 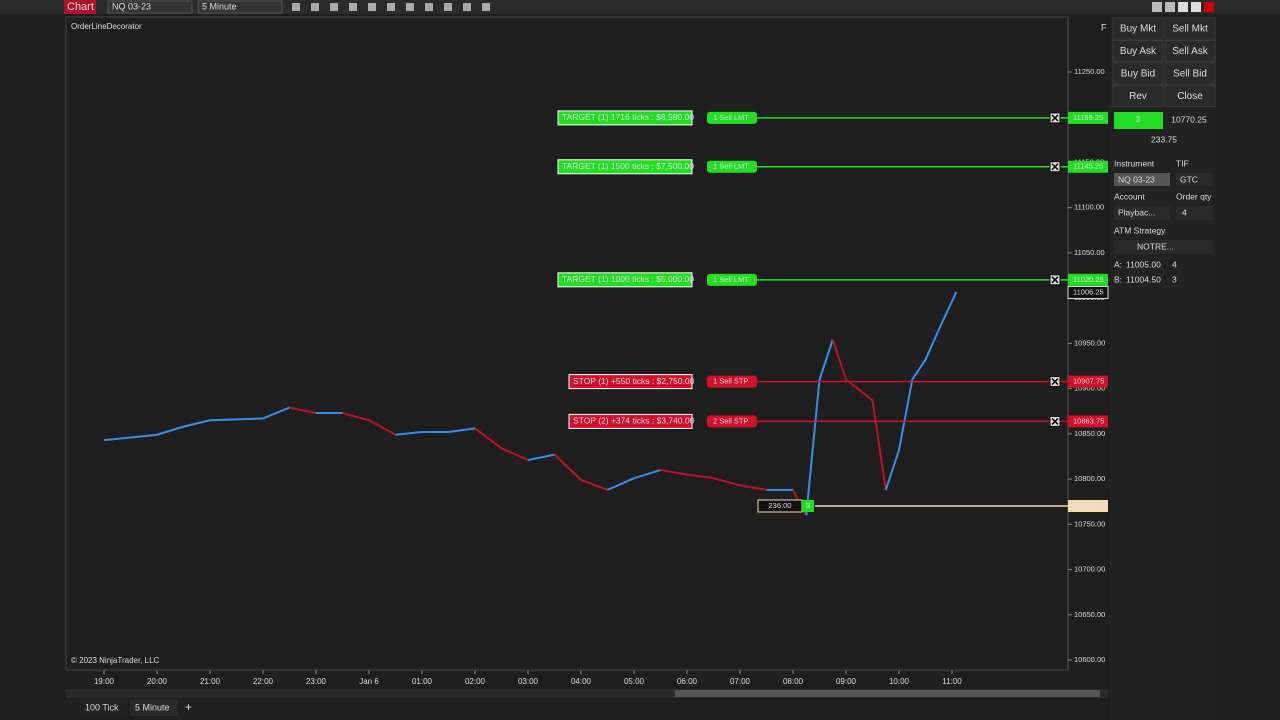 I want to click on price-marker-text: 11145.25, so click(x=1088, y=166).